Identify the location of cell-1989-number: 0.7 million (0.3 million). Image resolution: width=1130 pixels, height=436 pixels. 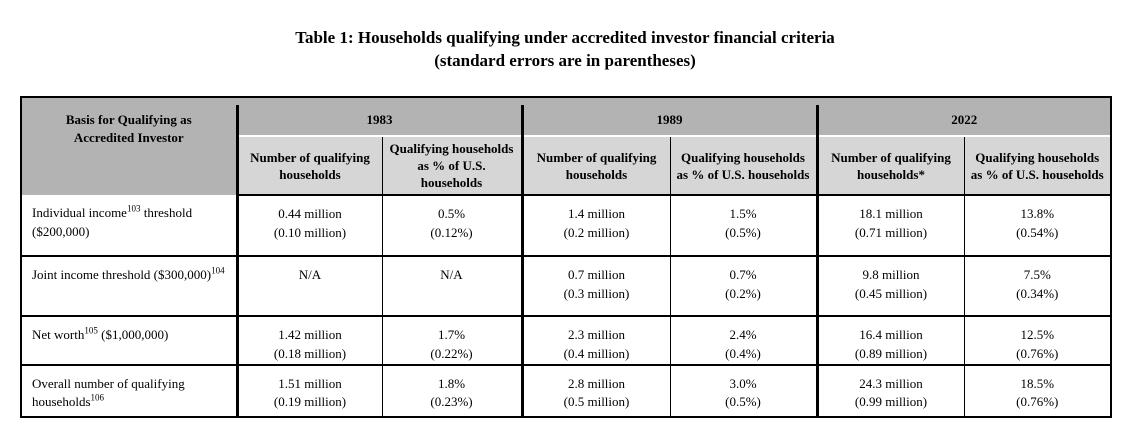
(595, 286).